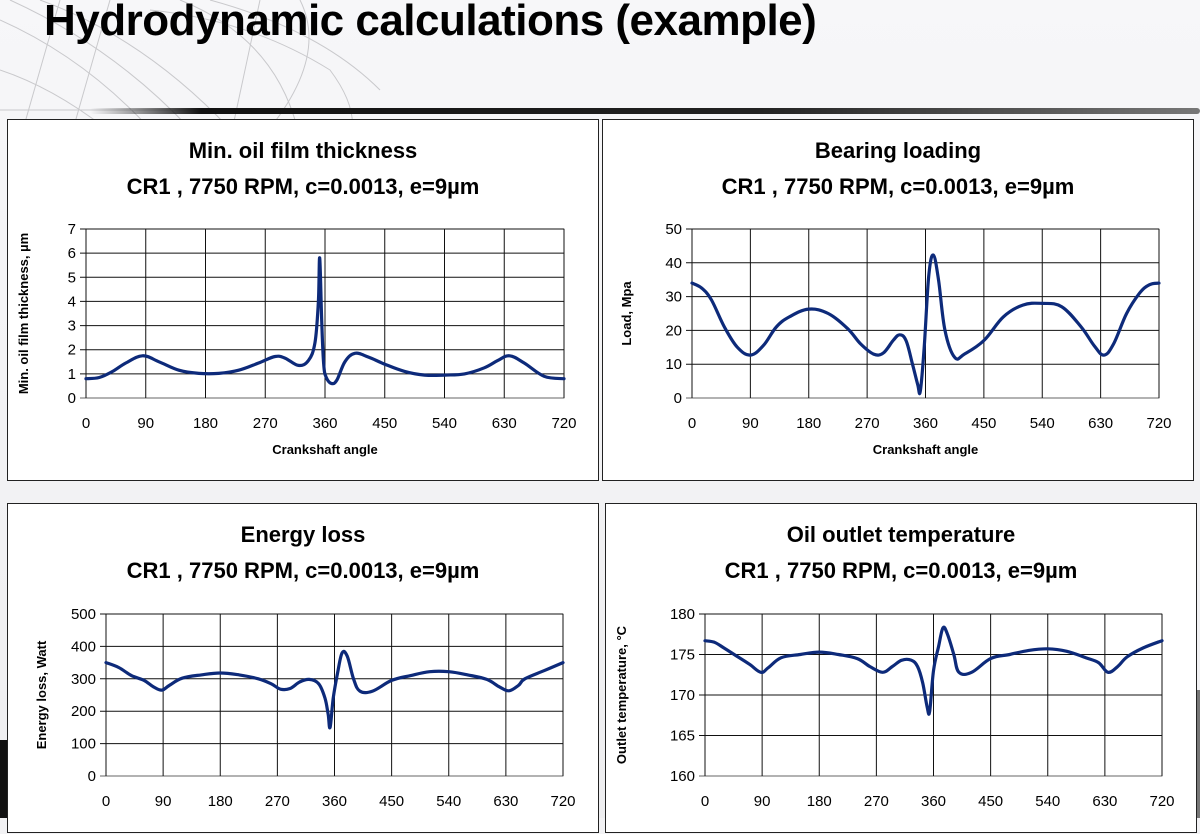  Describe the element at coordinates (83, 679) in the screenshot. I see `y-tick-label: 300` at that location.